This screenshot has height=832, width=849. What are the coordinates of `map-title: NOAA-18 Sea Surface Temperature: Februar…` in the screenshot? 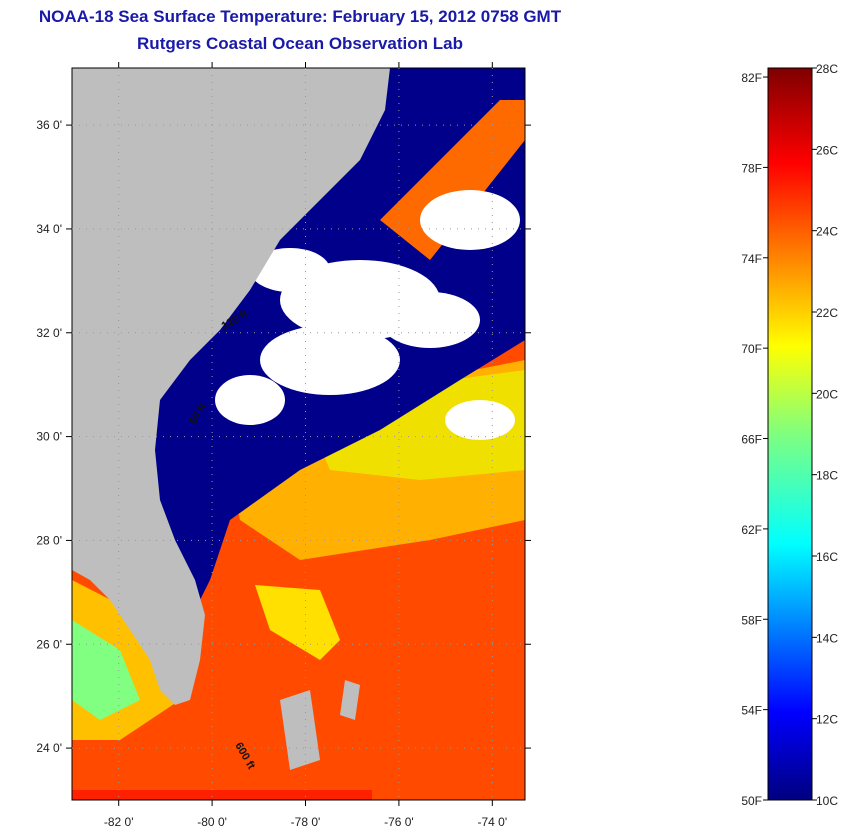 It's located at (300, 16).